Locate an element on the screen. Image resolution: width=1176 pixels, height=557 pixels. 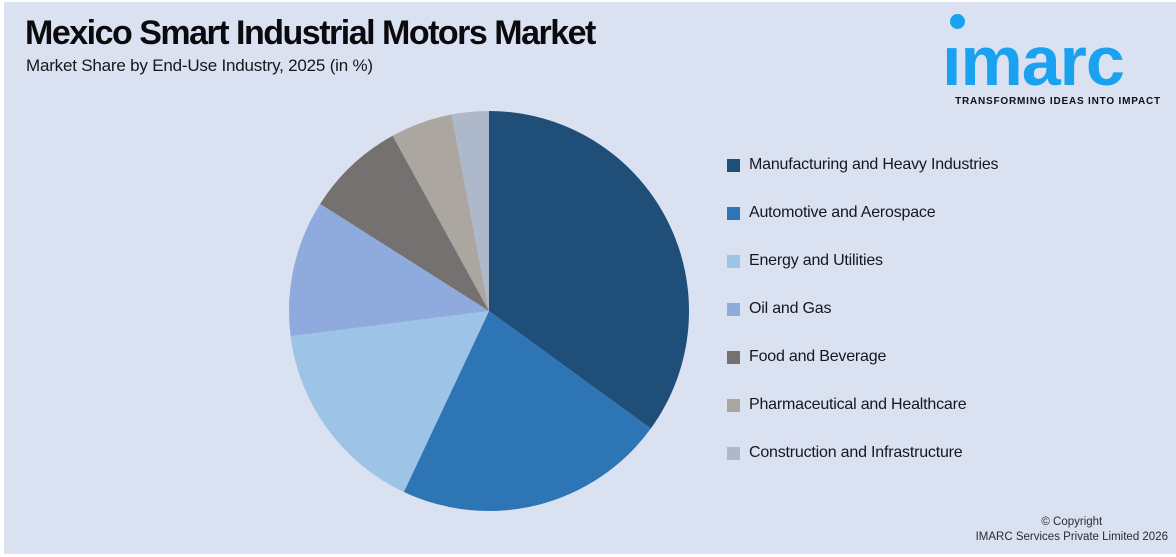
legend-item-label: Pharmaceutical and Healthcare is located at coordinates (858, 404).